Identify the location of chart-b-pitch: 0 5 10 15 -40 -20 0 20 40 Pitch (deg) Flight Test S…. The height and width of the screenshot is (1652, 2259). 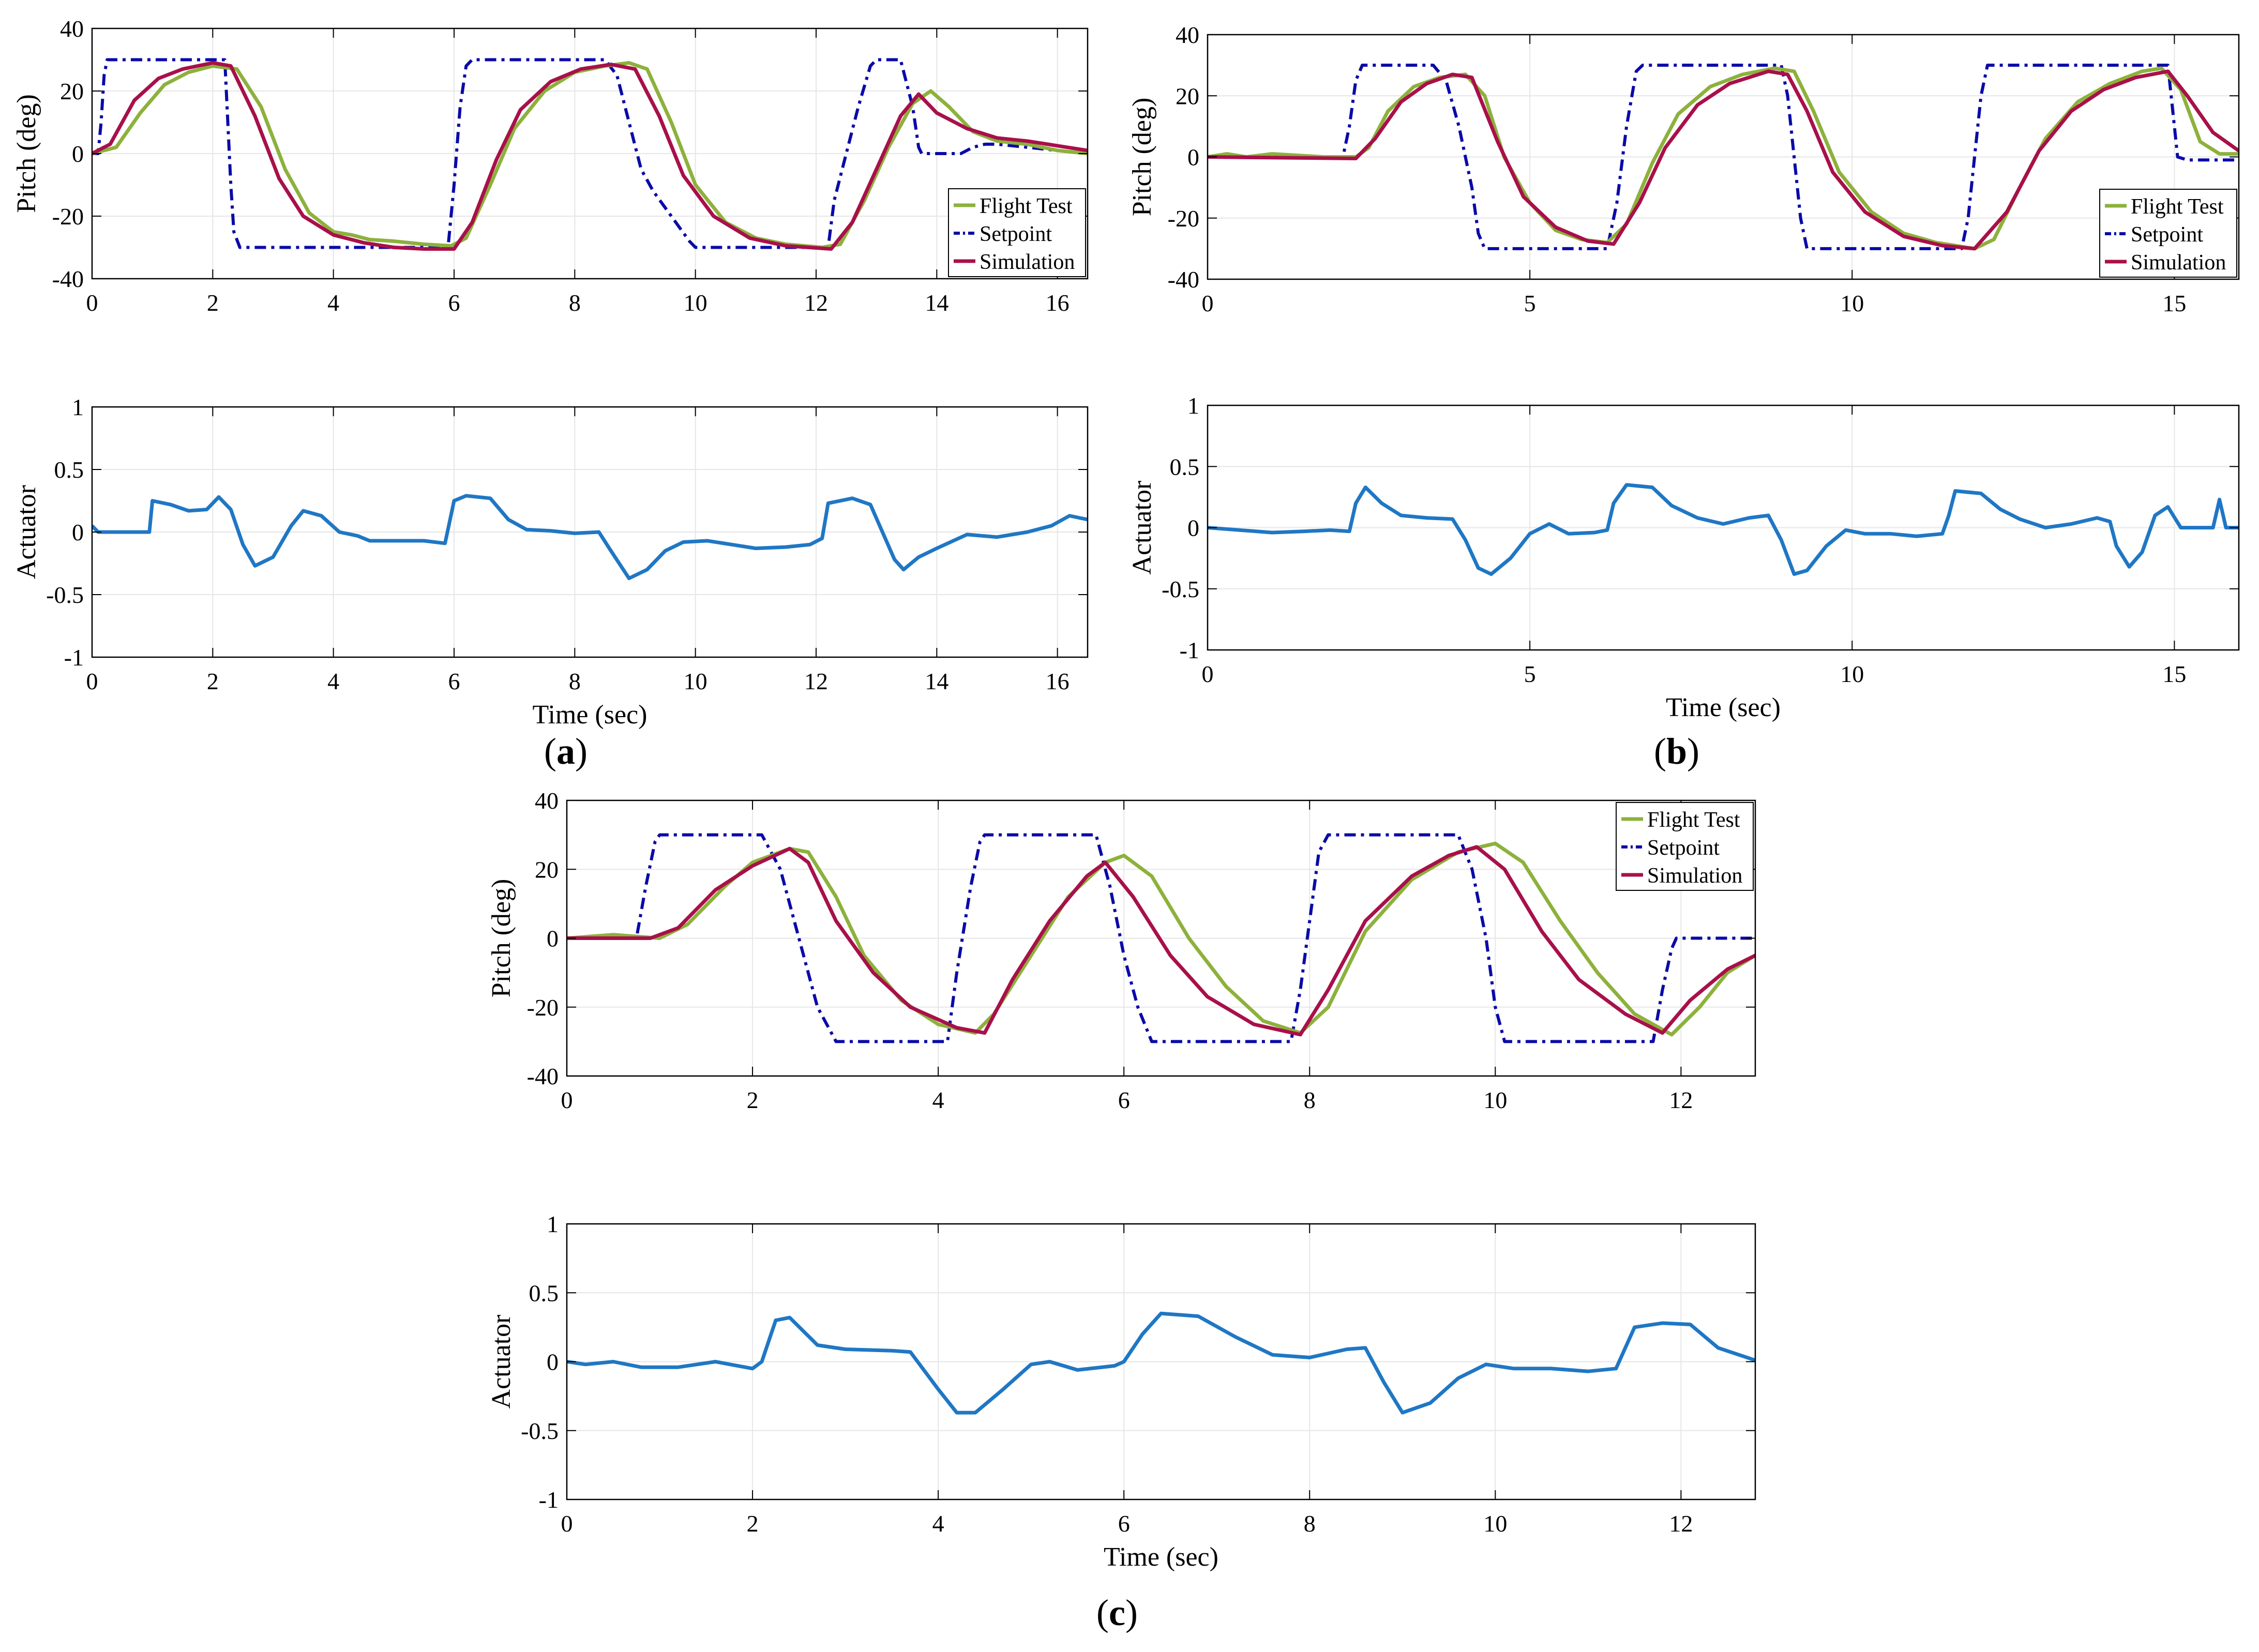
(1684, 169).